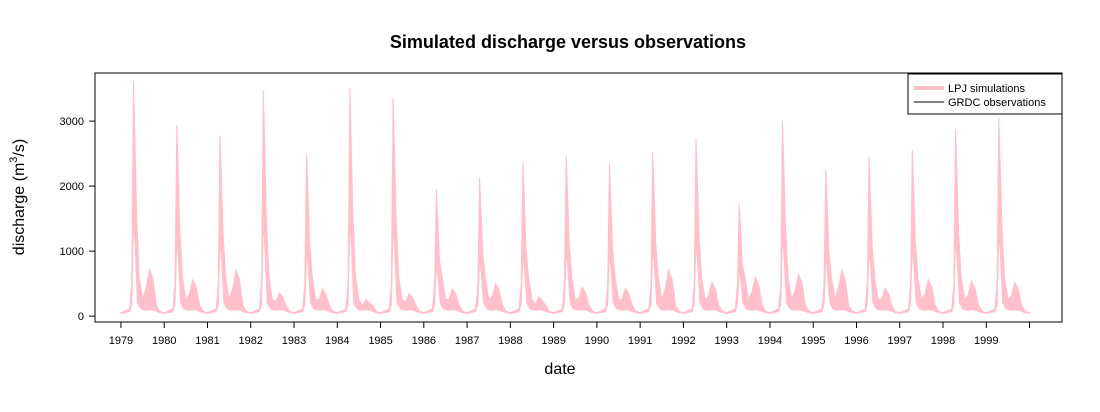 This screenshot has width=1100, height=412. Describe the element at coordinates (813, 341) in the screenshot. I see `x-tick-label: 1995` at that location.